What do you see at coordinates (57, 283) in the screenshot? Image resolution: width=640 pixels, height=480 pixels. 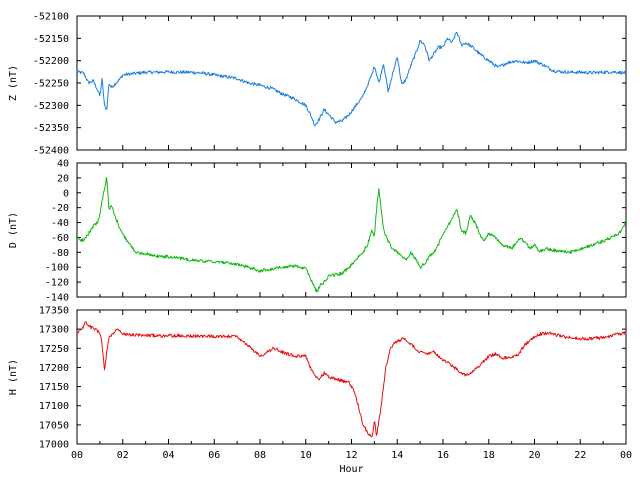 I see `d-ytick-label: -120` at bounding box center [57, 283].